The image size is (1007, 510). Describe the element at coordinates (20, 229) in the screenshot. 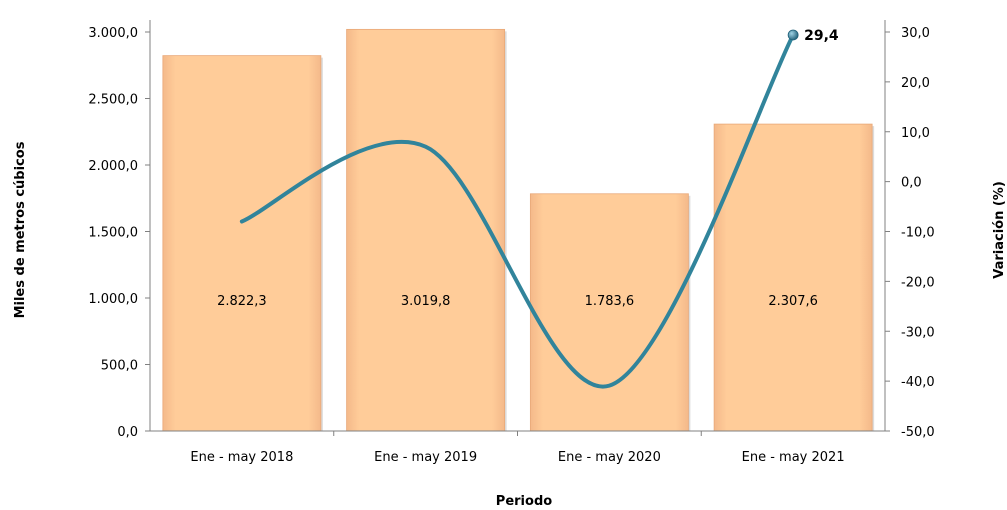

I see `y-axis-title: Miles de metros cúbicos` at that location.